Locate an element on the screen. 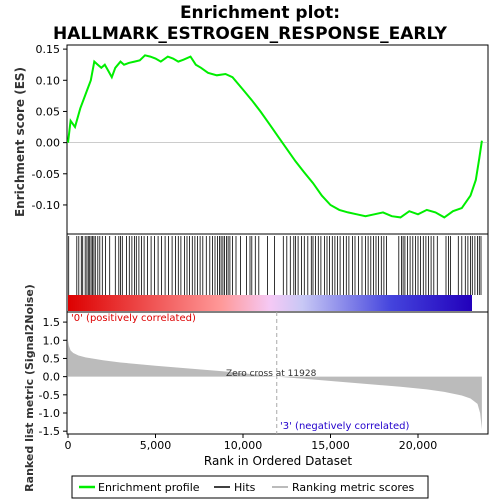 This screenshot has width=500, height=500. x-tick-label: 10,000 is located at coordinates (243, 445).